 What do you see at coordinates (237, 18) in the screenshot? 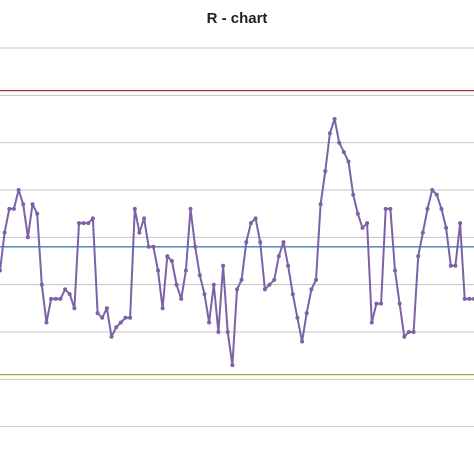
I see `chart-title: R - chart` at bounding box center [237, 18].